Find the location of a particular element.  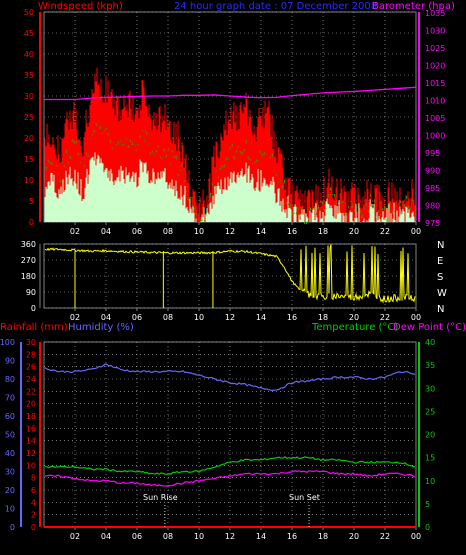

wind-y-tick-label: 0 is located at coordinates (31, 222).